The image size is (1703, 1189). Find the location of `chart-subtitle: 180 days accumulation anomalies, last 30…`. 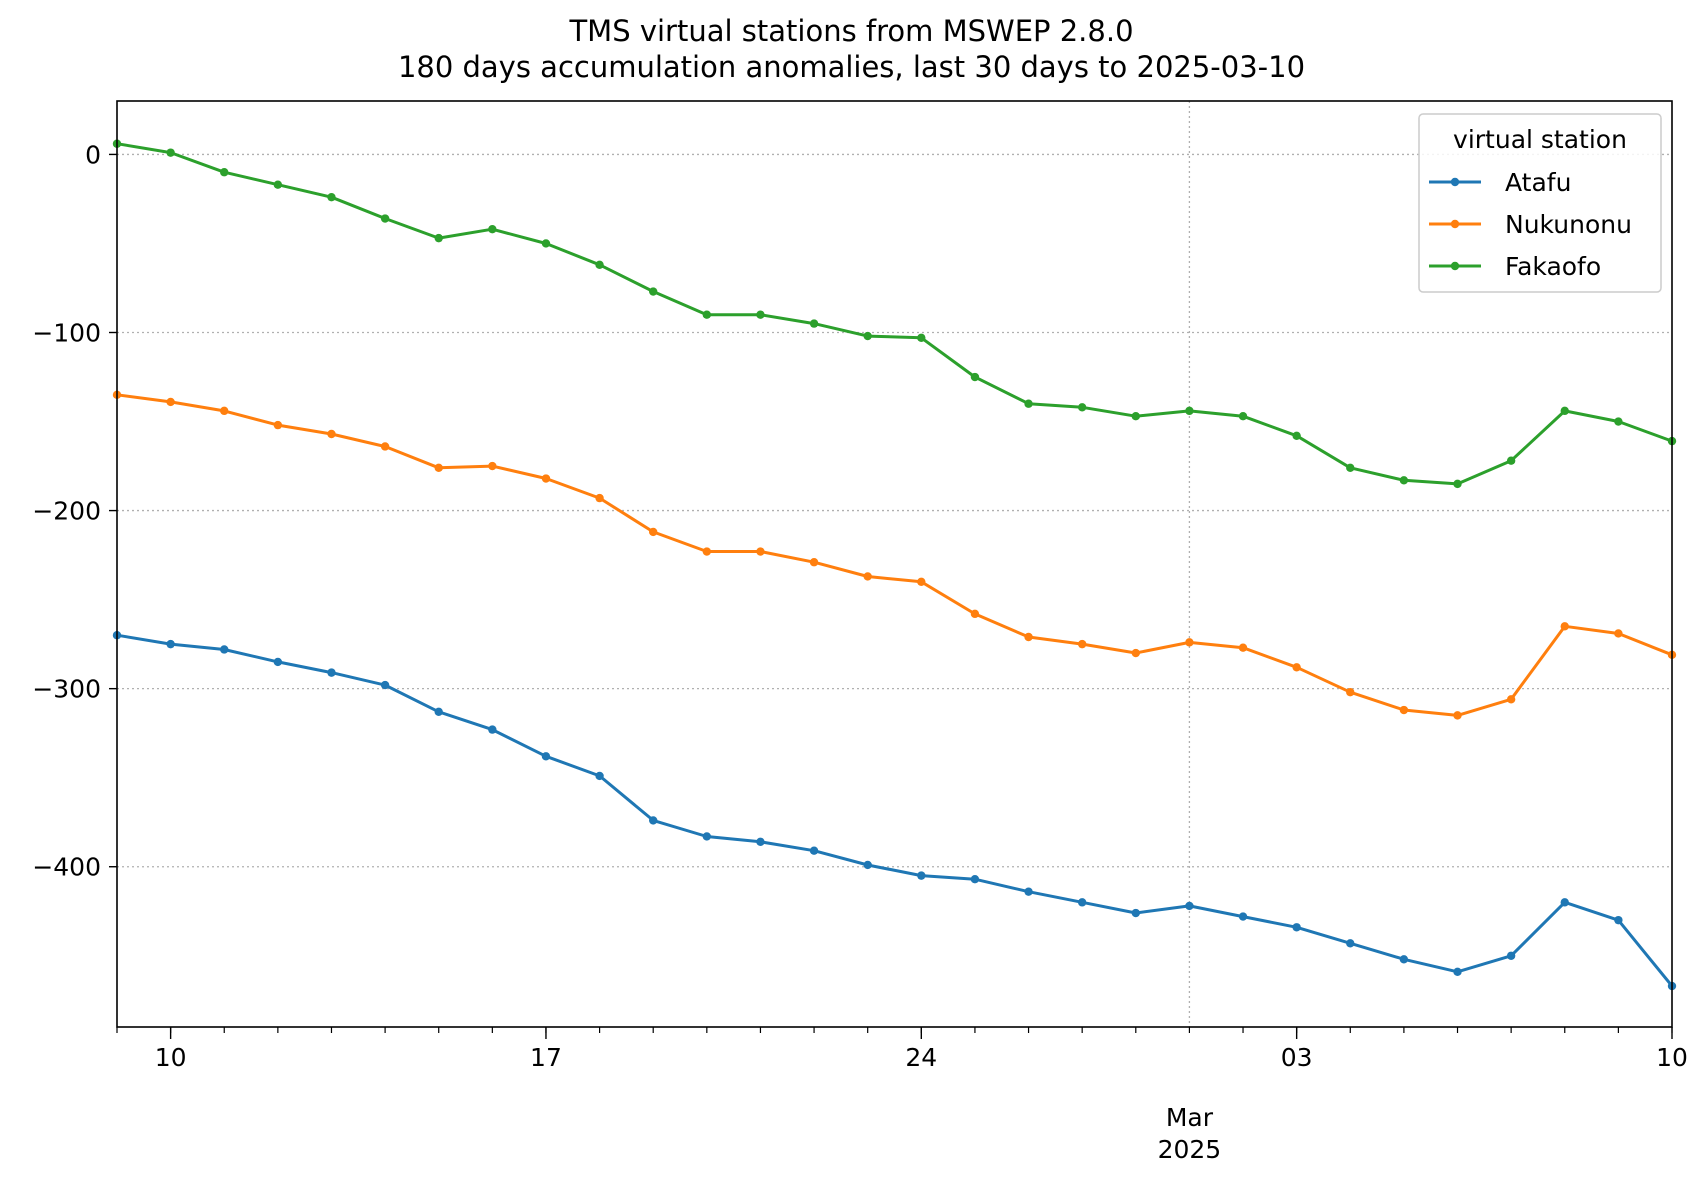

chart-subtitle: 180 days accumulation anomalies, last 30… is located at coordinates (851, 67).